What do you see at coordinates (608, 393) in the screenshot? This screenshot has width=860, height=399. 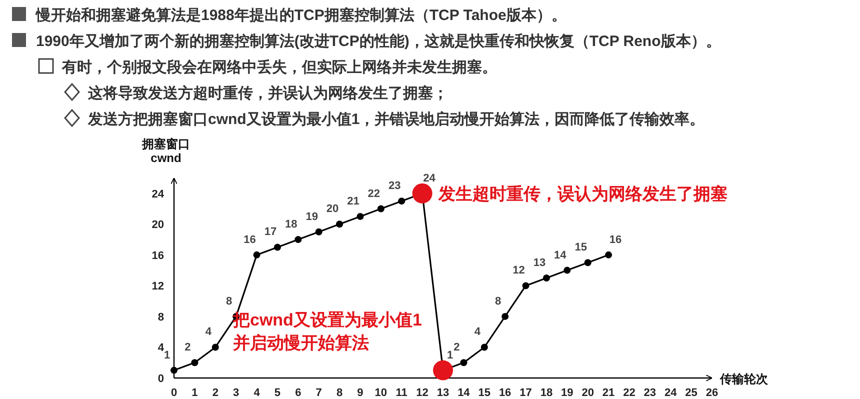 I see `x-tick-label: 21` at bounding box center [608, 393].